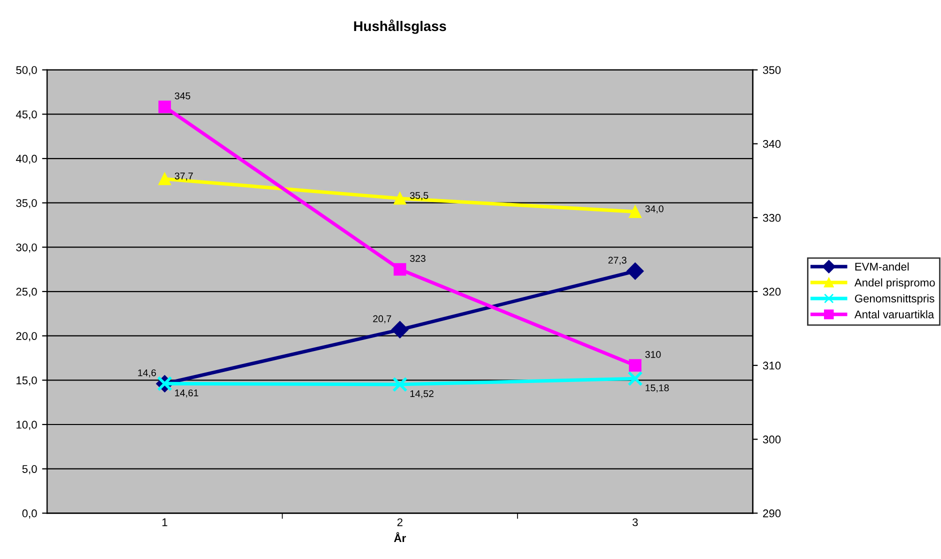 The width and height of the screenshot is (941, 559). I want to click on legend-label: EVM-andel, so click(882, 266).